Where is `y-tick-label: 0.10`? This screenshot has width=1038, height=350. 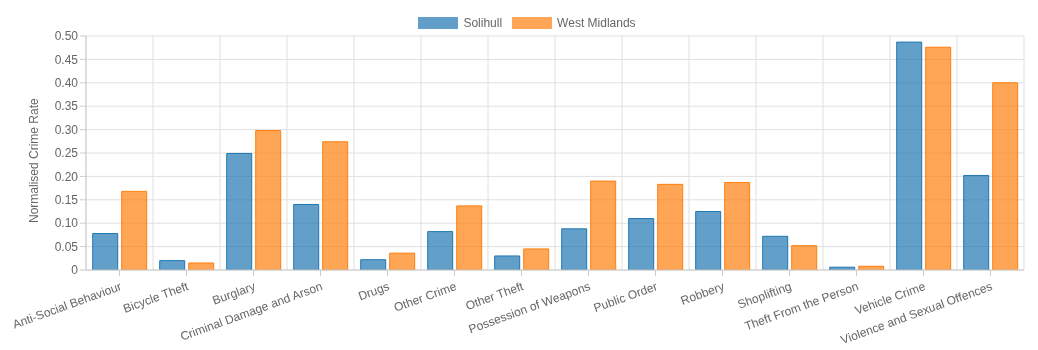
y-tick-label: 0.10 is located at coordinates (66, 223).